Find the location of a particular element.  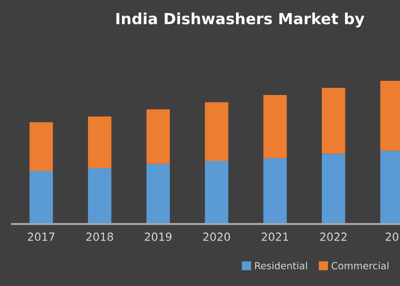

x-tick-label: 2018 is located at coordinates (100, 236).